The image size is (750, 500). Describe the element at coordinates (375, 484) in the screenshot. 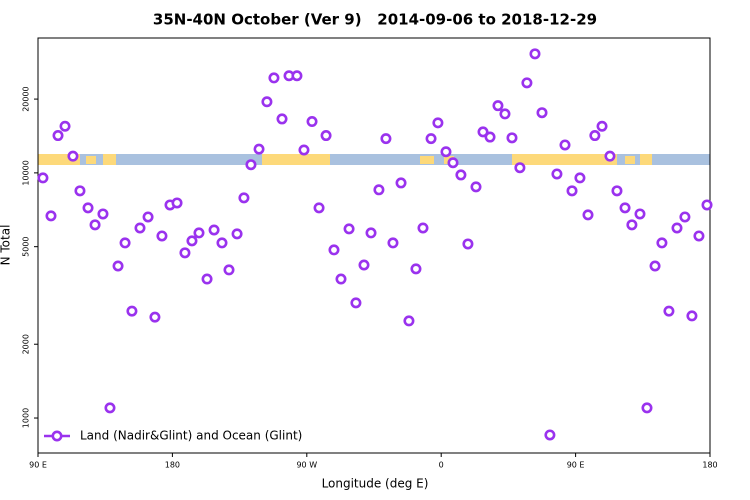

I see `x-axis-label: Longitude (deg E)` at that location.